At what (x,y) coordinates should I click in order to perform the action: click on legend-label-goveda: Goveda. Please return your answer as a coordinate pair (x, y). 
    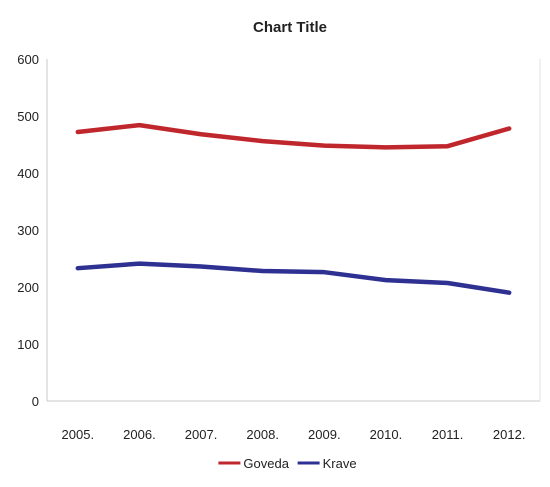
    Looking at the image, I should click on (266, 463).